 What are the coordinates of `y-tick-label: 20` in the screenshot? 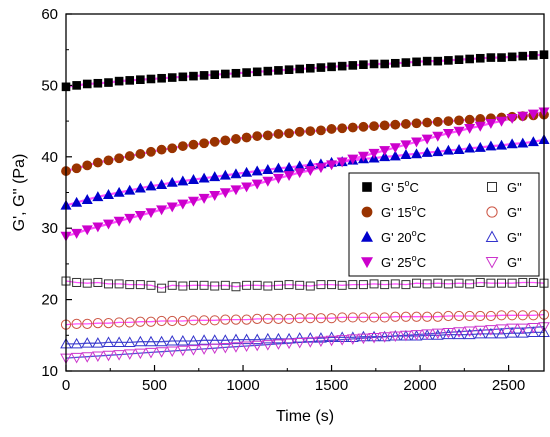 It's located at (49, 300).